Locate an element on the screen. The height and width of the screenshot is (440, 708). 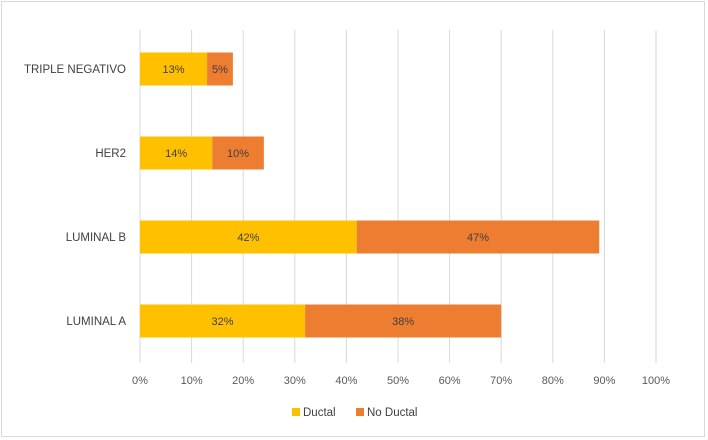
legend-label: Ductal is located at coordinates (319, 413).